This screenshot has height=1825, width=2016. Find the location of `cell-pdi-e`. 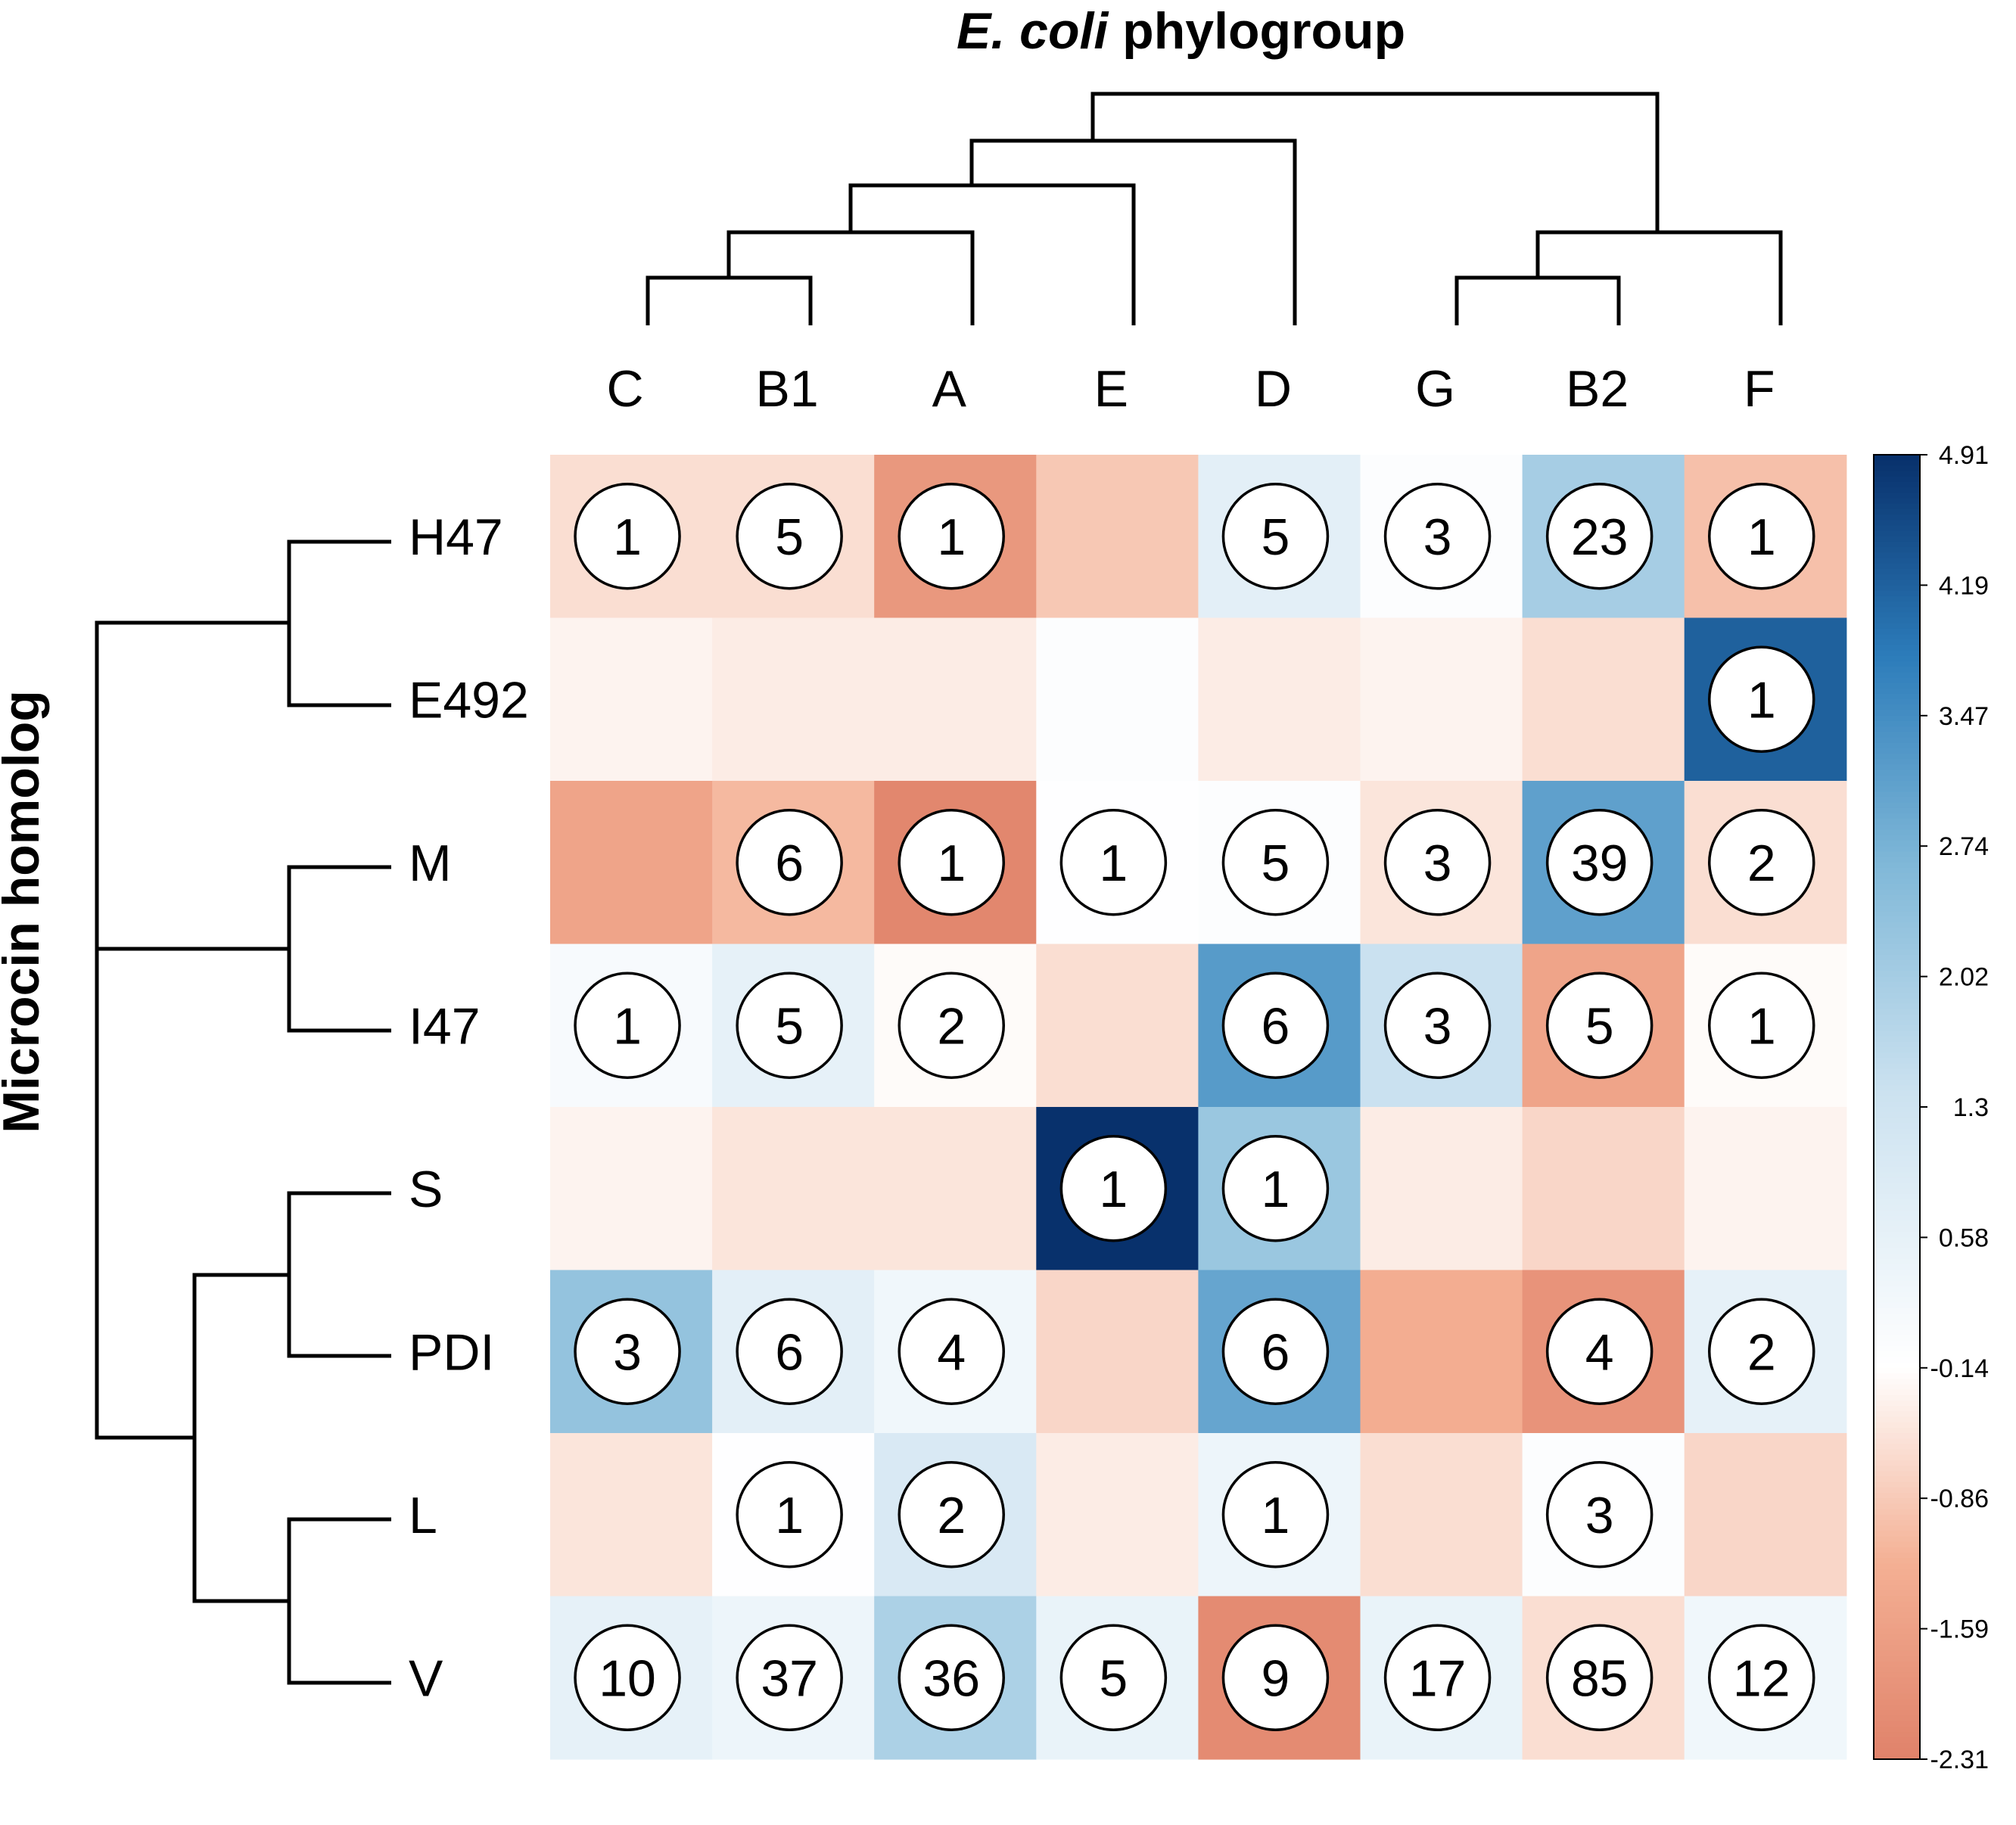

cell-pdi-e is located at coordinates (1117, 1352).